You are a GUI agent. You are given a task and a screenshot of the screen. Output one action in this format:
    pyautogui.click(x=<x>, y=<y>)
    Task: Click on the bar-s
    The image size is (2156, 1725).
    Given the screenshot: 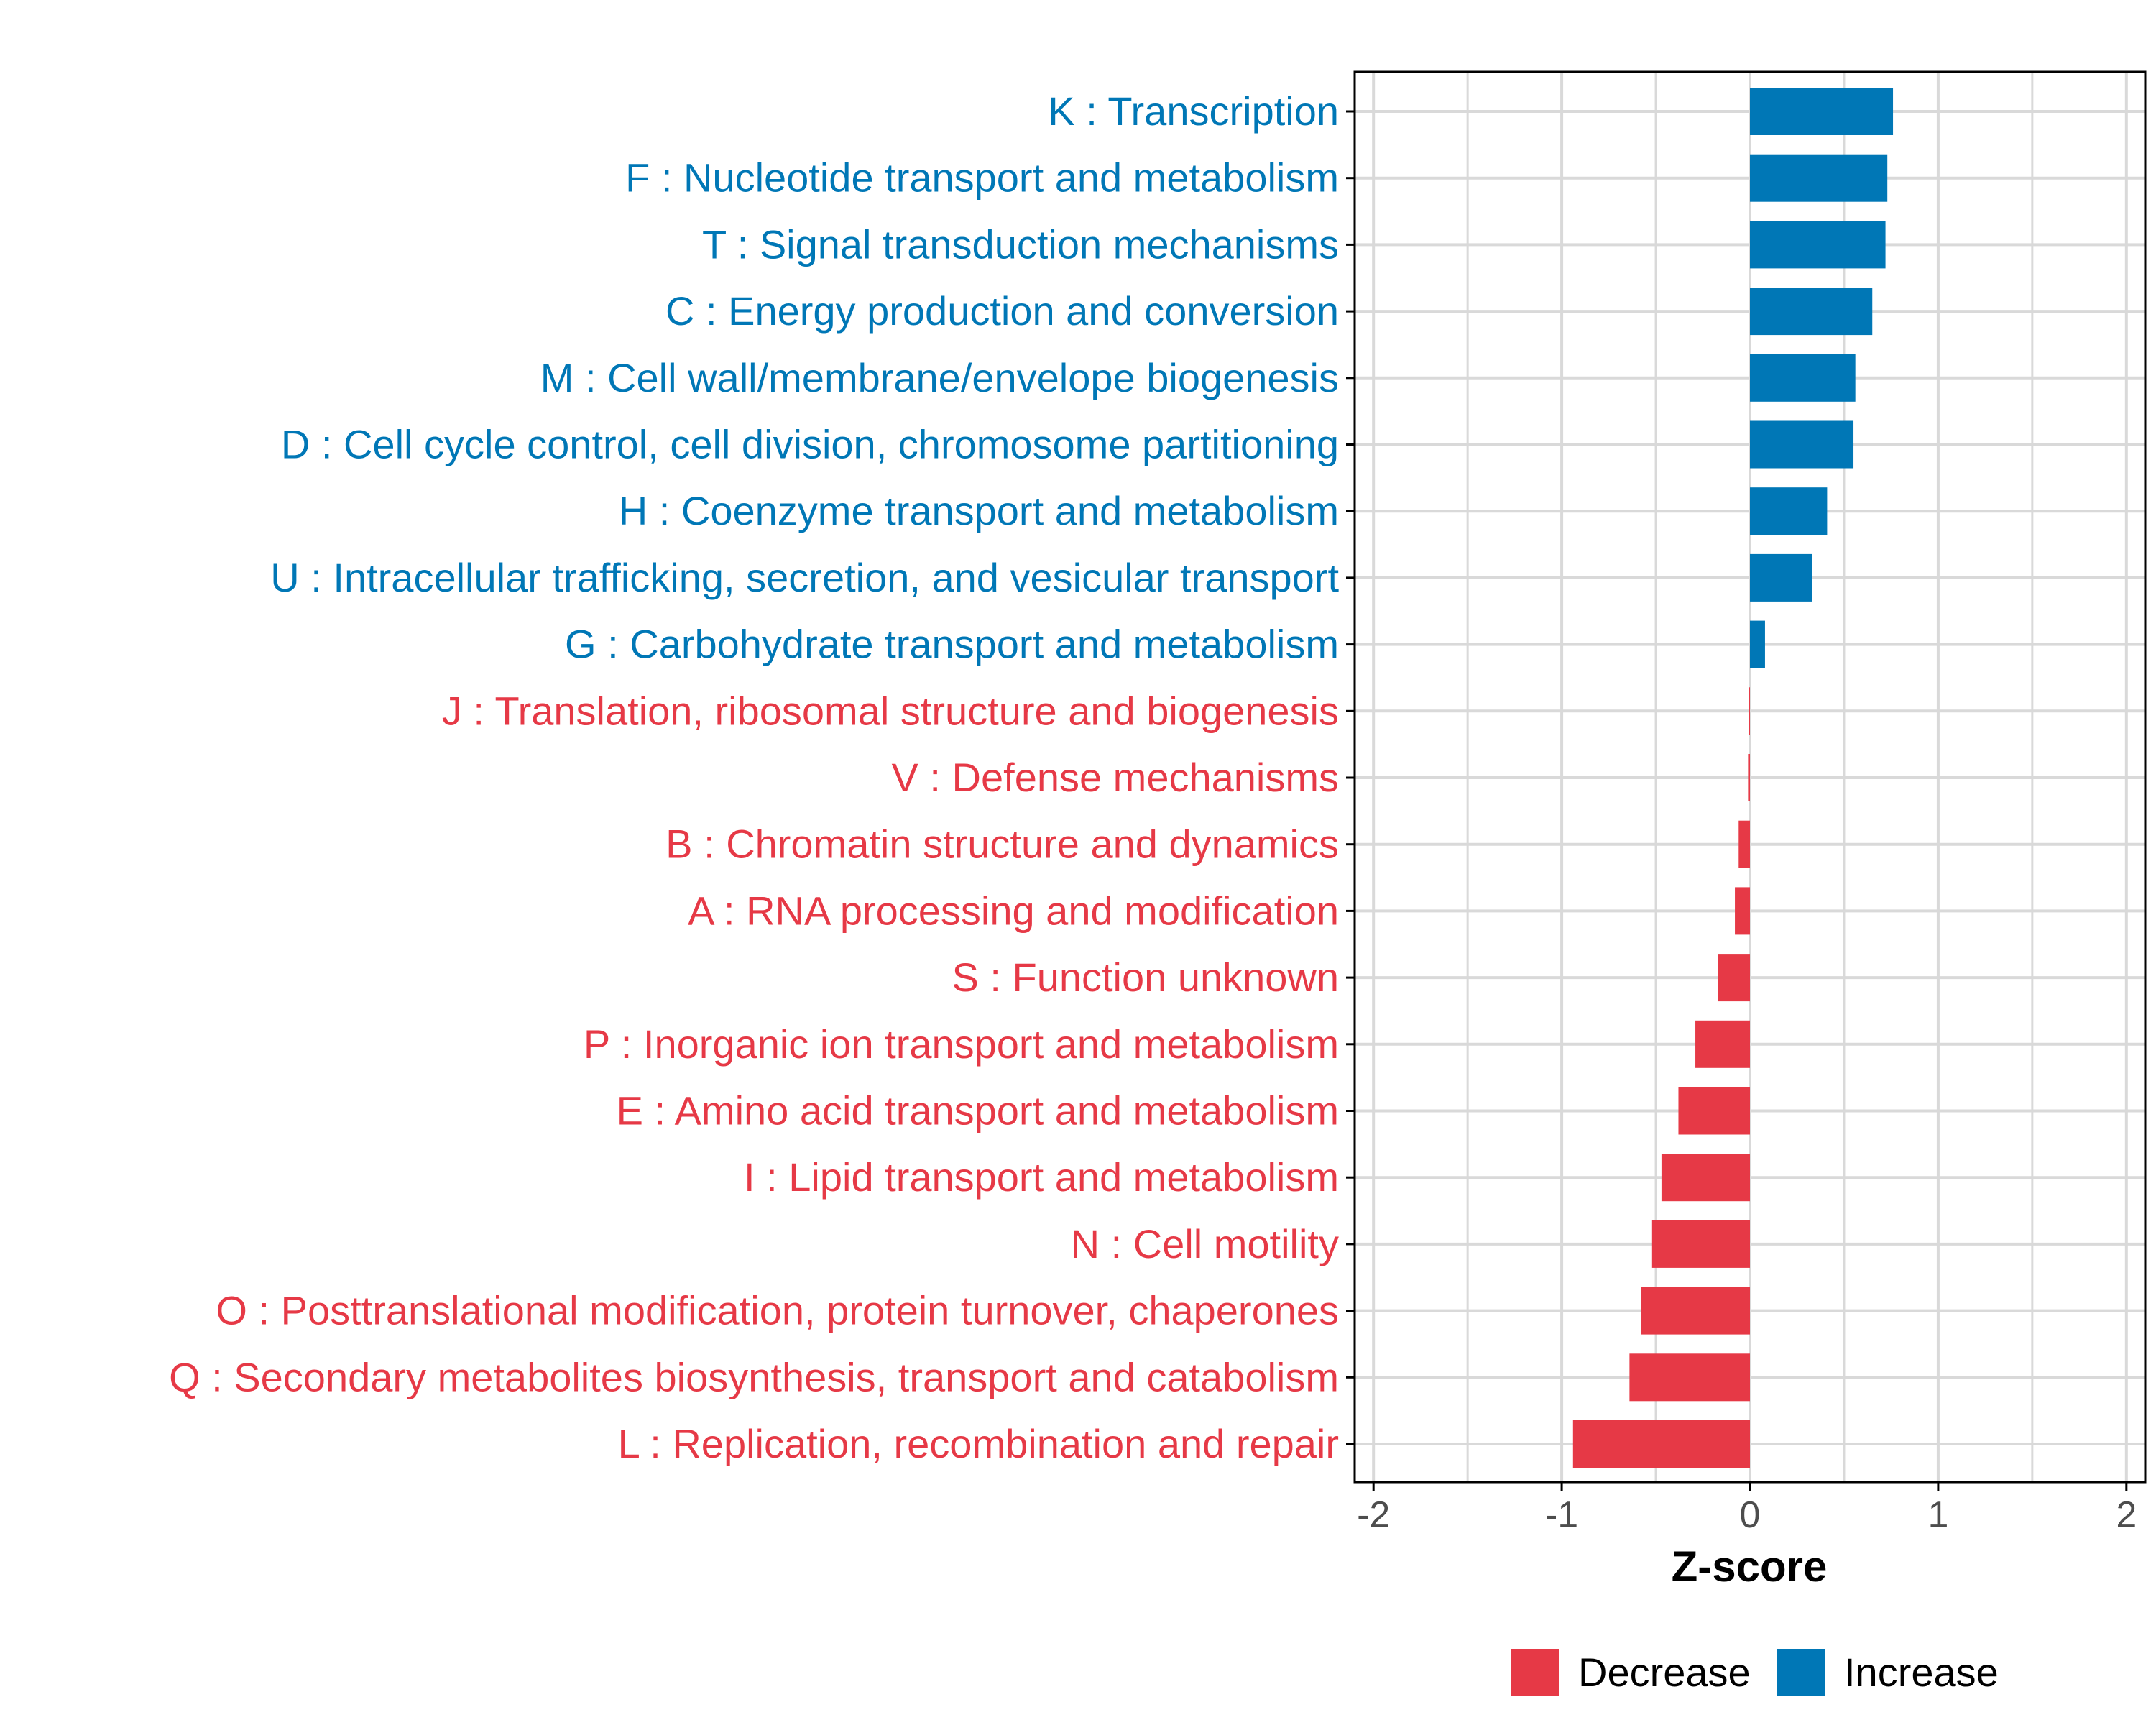 What is the action you would take?
    pyautogui.click(x=1734, y=978)
    